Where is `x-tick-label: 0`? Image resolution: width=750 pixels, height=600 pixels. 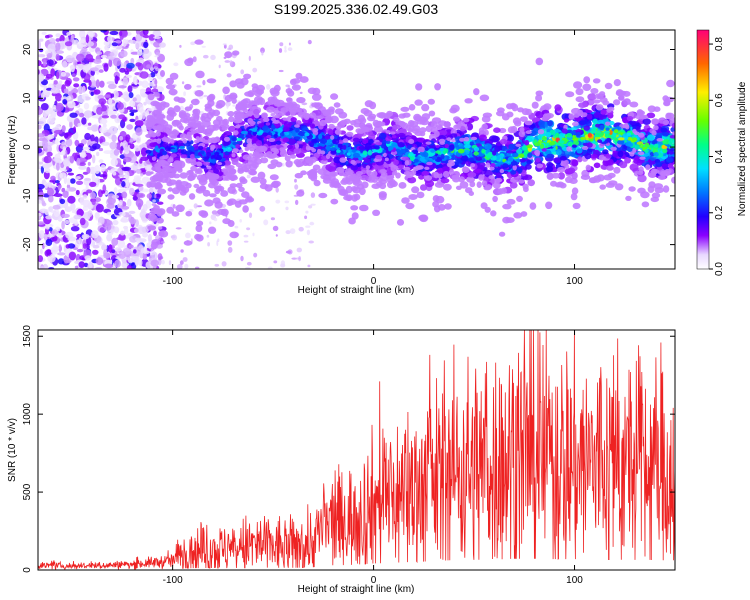 x-tick-label: 0 is located at coordinates (374, 281).